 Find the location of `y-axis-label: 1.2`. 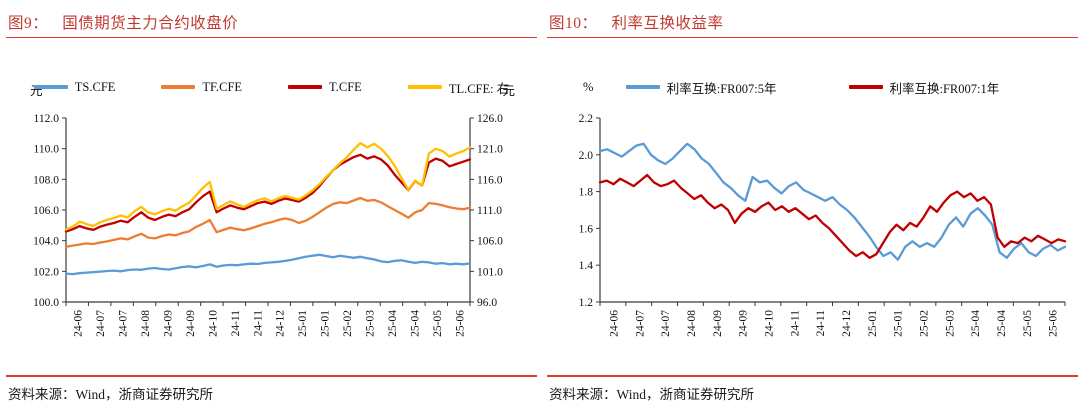

y-axis-label: 1.2 is located at coordinates (586, 303).